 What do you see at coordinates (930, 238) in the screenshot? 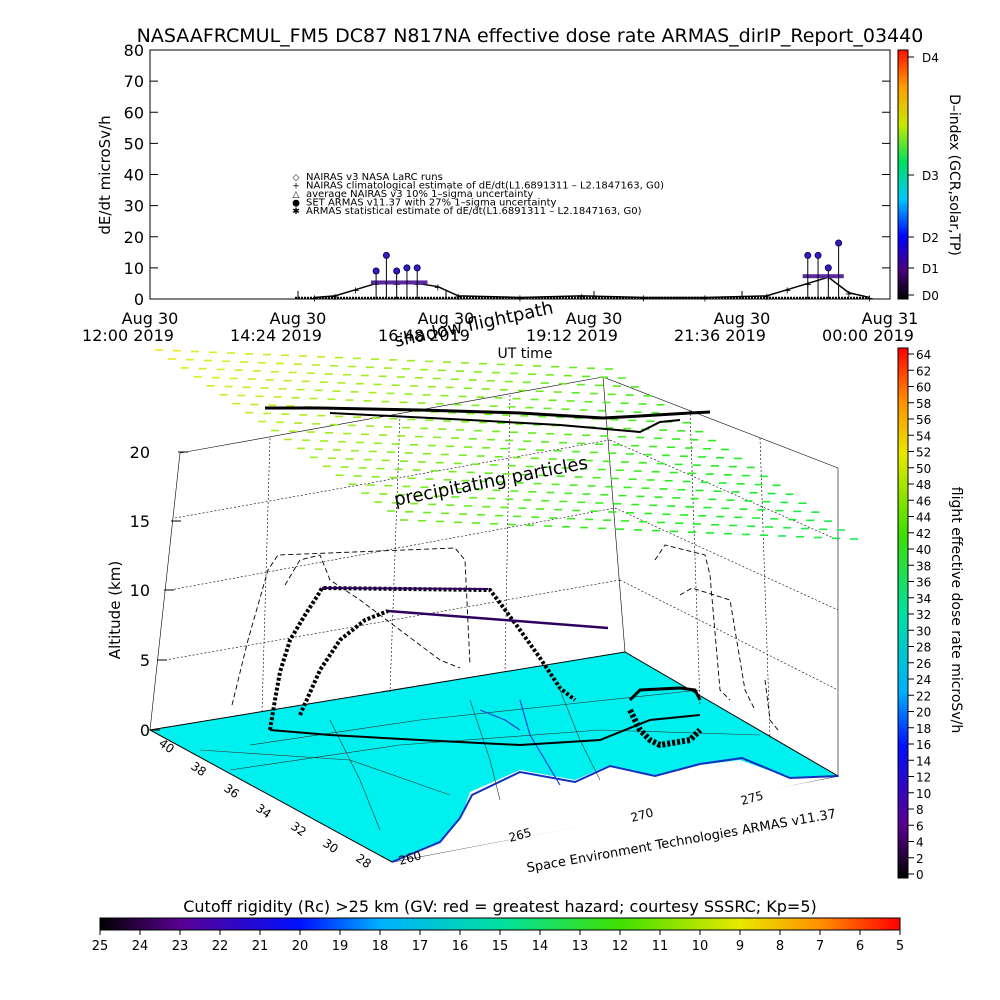
I see `d-index-tick-label: D2` at bounding box center [930, 238].